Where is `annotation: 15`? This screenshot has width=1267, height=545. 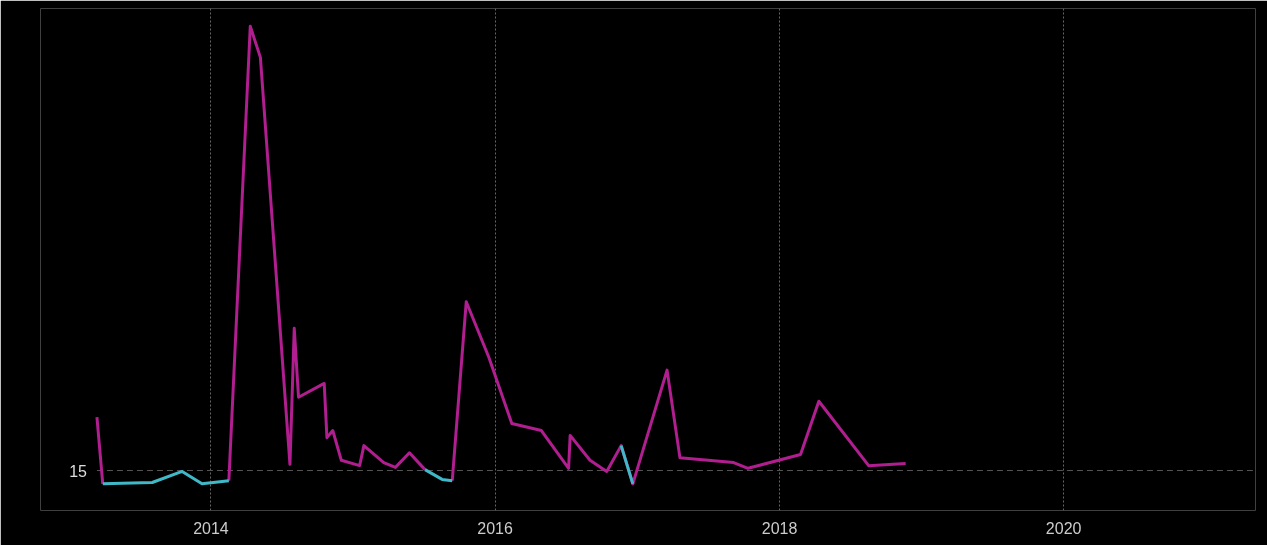 annotation: 15 is located at coordinates (78, 471).